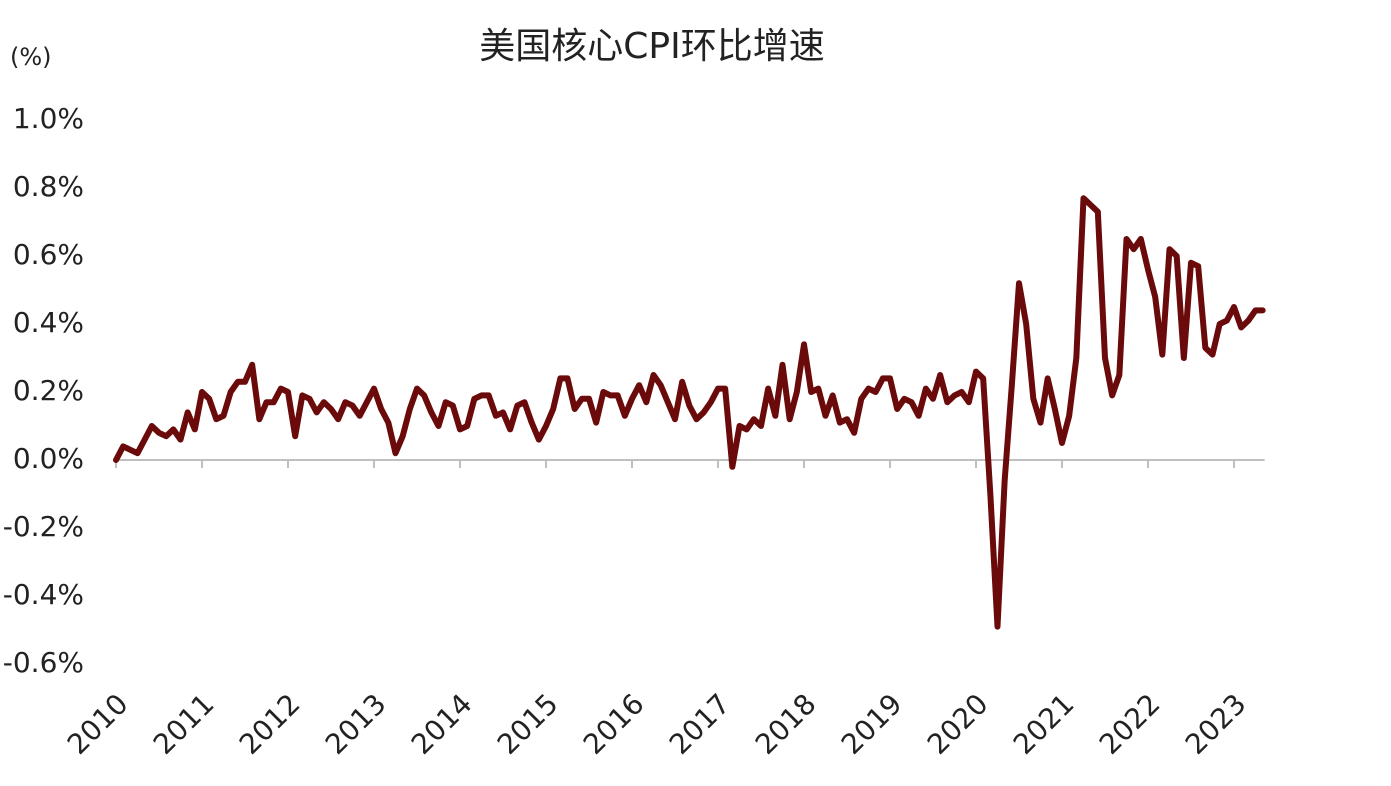  What do you see at coordinates (48, 390) in the screenshot?
I see `y-tick-label: 0.2%` at bounding box center [48, 390].